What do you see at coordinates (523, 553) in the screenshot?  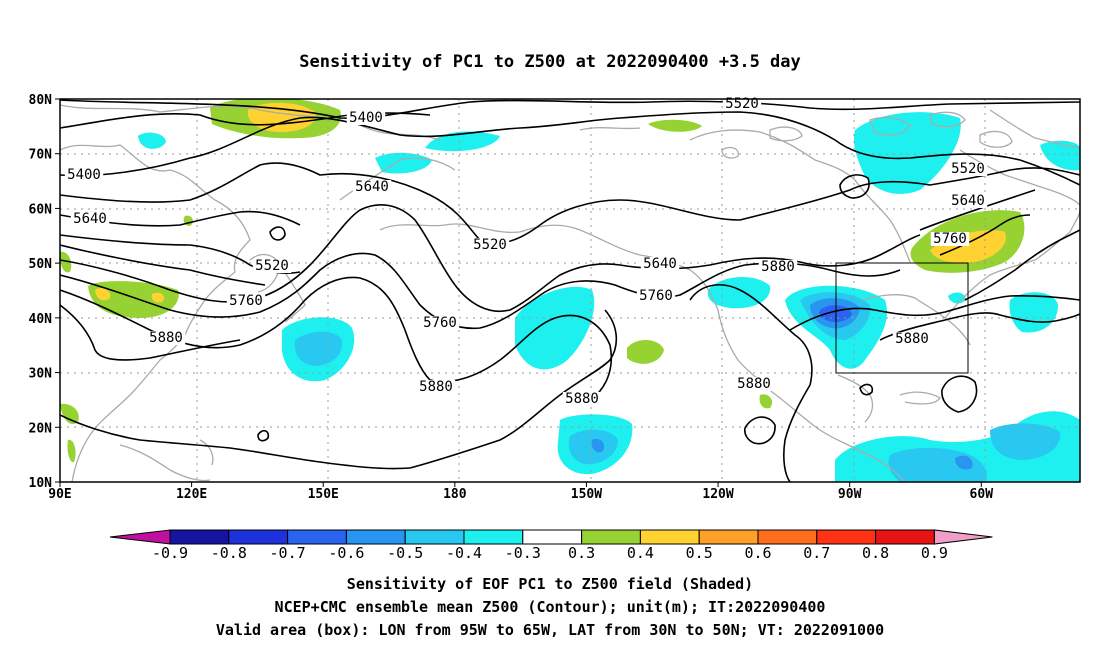 I see `colorbar-label: -0.3` at bounding box center [523, 553].